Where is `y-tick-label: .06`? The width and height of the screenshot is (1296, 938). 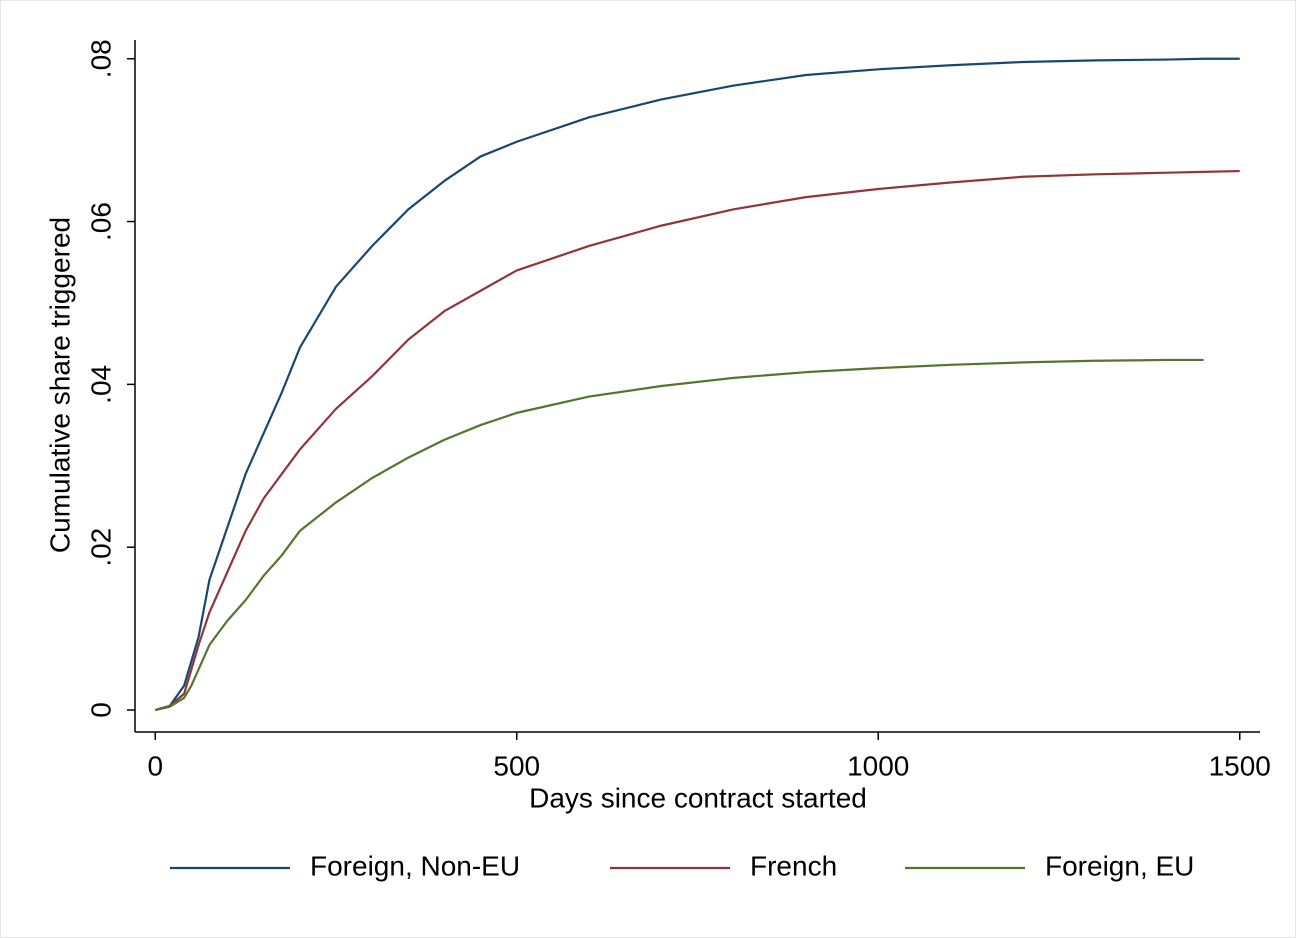 y-tick-label: .06 is located at coordinates (100, 221).